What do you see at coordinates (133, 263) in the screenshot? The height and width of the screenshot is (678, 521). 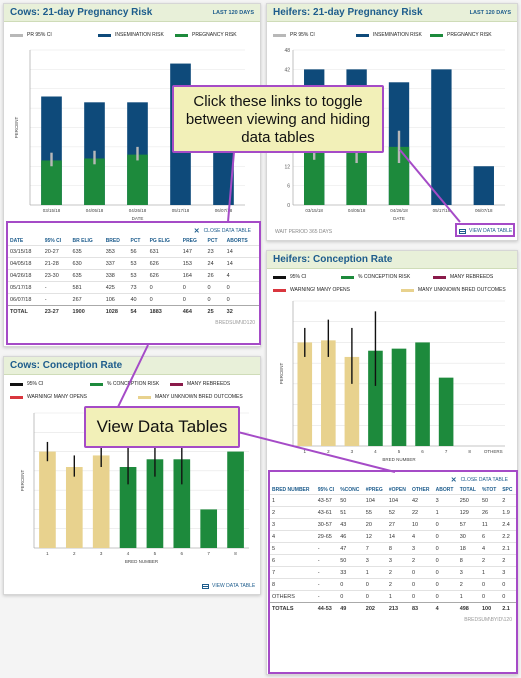 I see `table-row: 04/05/18 21-28 630 337 53 626 153 24 14` at bounding box center [133, 263].